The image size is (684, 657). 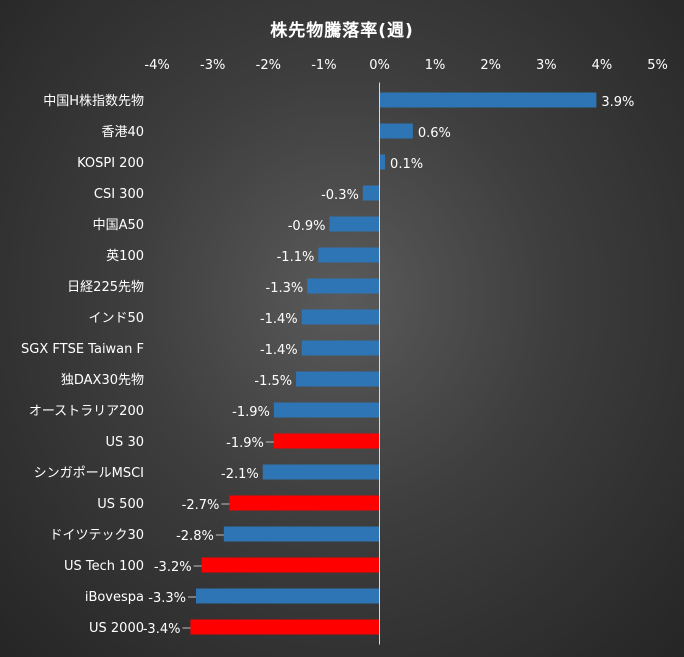 What do you see at coordinates (273, 381) in the screenshot?
I see `data-label: -1.5%` at bounding box center [273, 381].